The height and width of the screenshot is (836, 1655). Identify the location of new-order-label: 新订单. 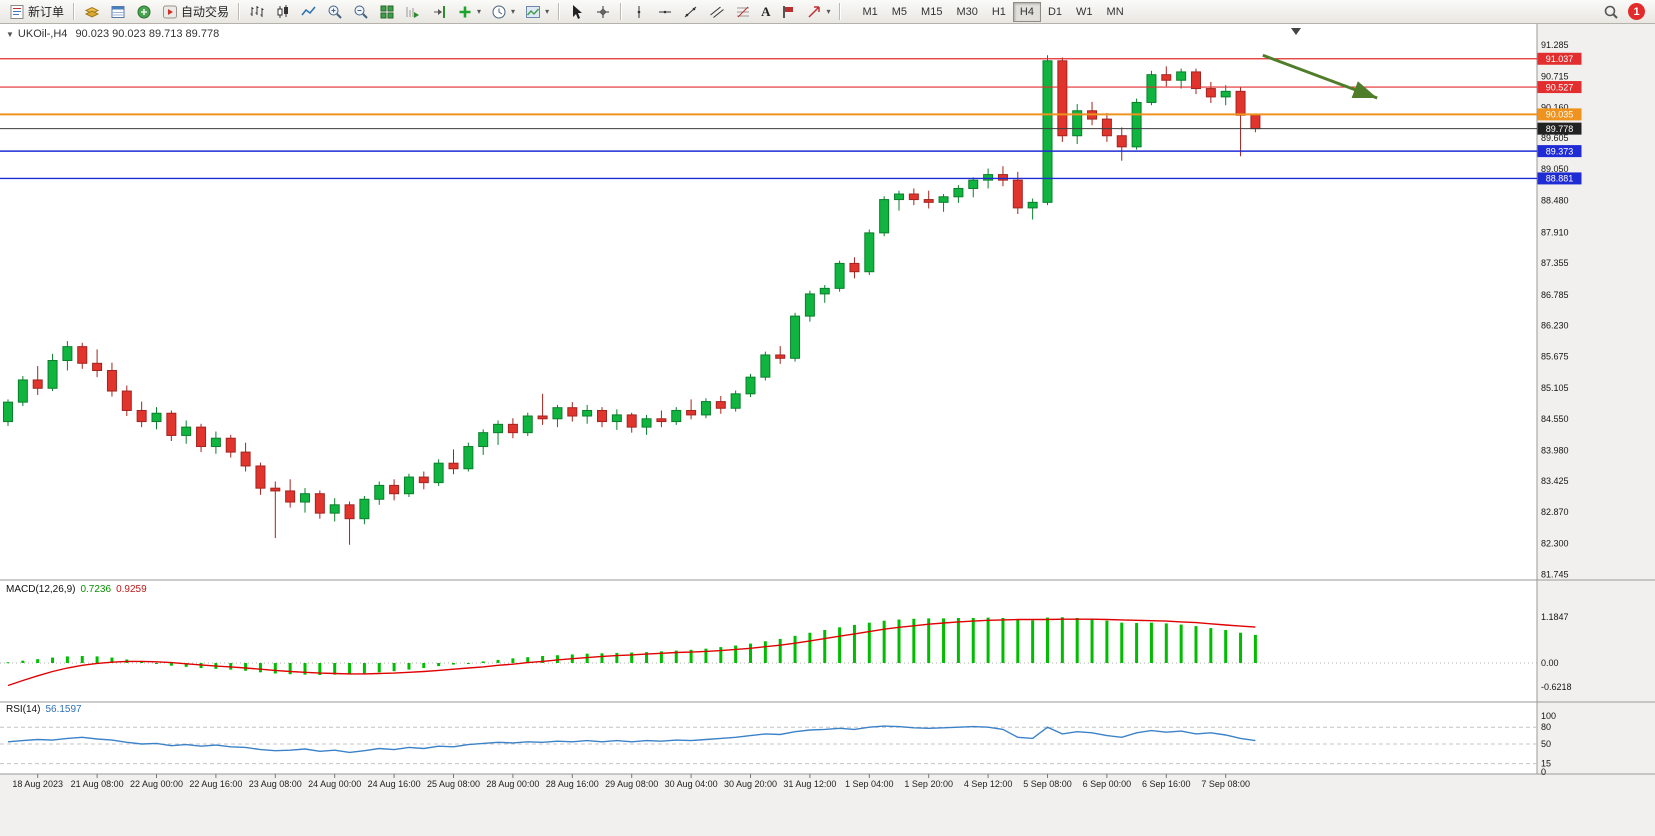
(46, 12).